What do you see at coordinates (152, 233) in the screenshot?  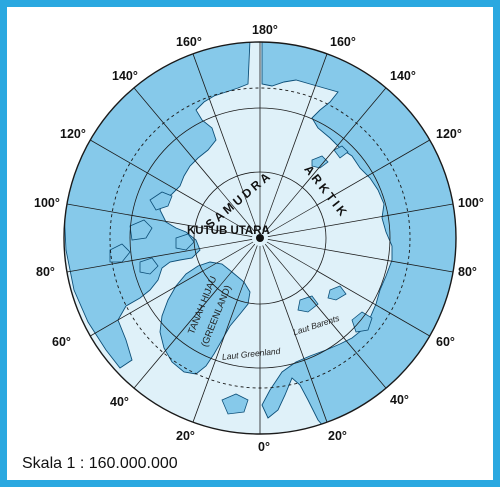 I see `canadian-islands` at bounding box center [152, 233].